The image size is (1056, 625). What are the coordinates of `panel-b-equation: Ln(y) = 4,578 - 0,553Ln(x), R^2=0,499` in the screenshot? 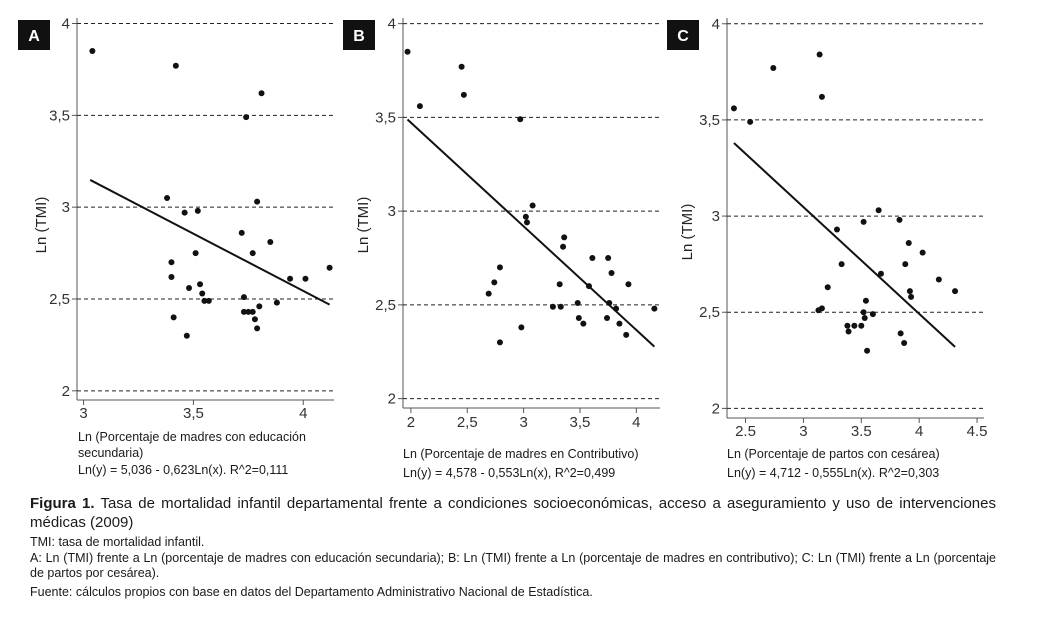 It's located at (509, 473).